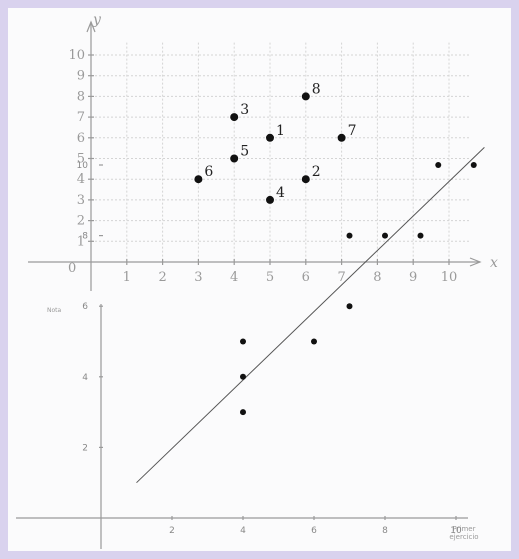 This screenshot has width=519, height=559. I want to click on y-axis-arrow, so click(91, 26).